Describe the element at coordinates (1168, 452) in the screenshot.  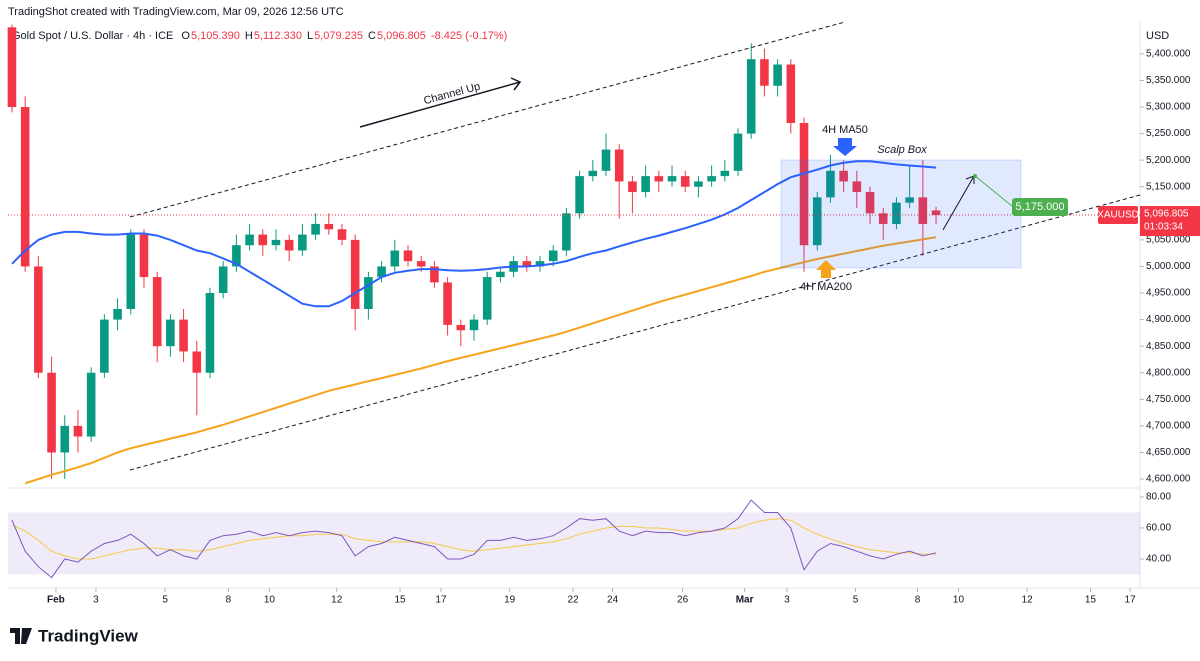
I see `y-tick-label: 4,650.000` at that location.